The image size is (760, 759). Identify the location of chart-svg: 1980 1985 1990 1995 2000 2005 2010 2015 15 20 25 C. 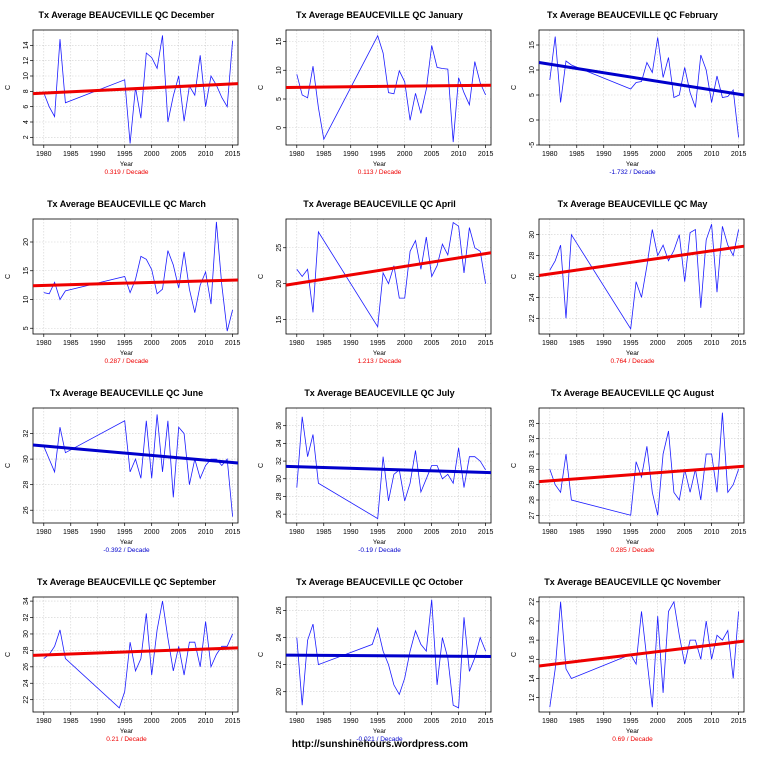
(376, 282).